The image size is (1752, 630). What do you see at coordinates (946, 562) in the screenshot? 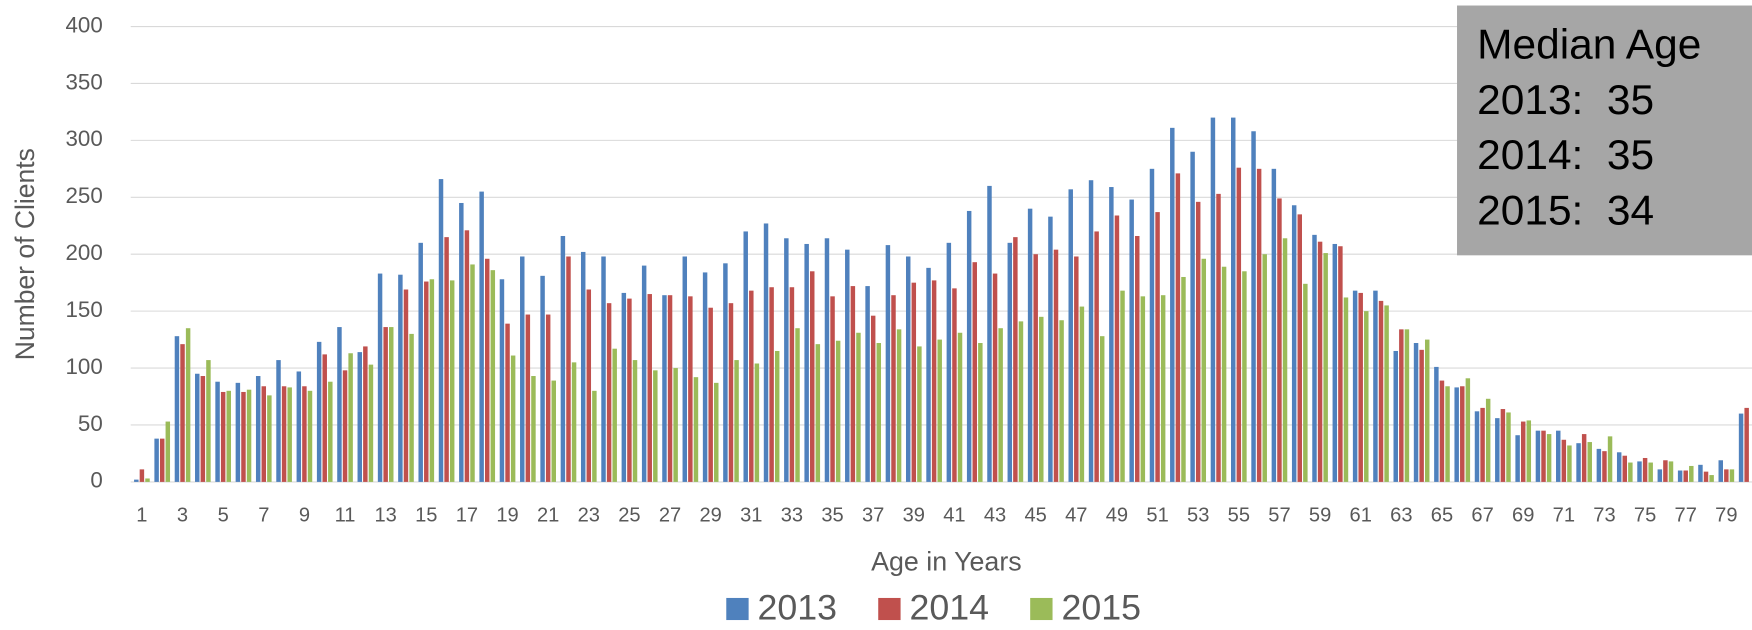
I see `x-axis-title: Age in Years` at bounding box center [946, 562].